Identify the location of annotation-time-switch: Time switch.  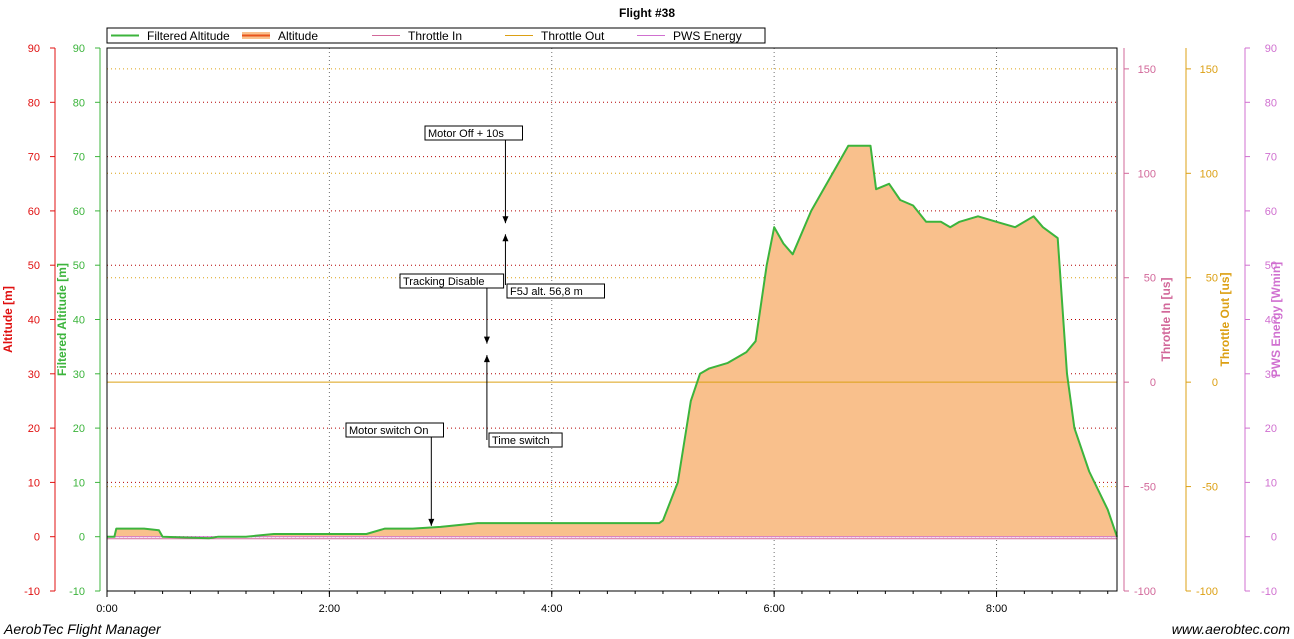
(521, 441).